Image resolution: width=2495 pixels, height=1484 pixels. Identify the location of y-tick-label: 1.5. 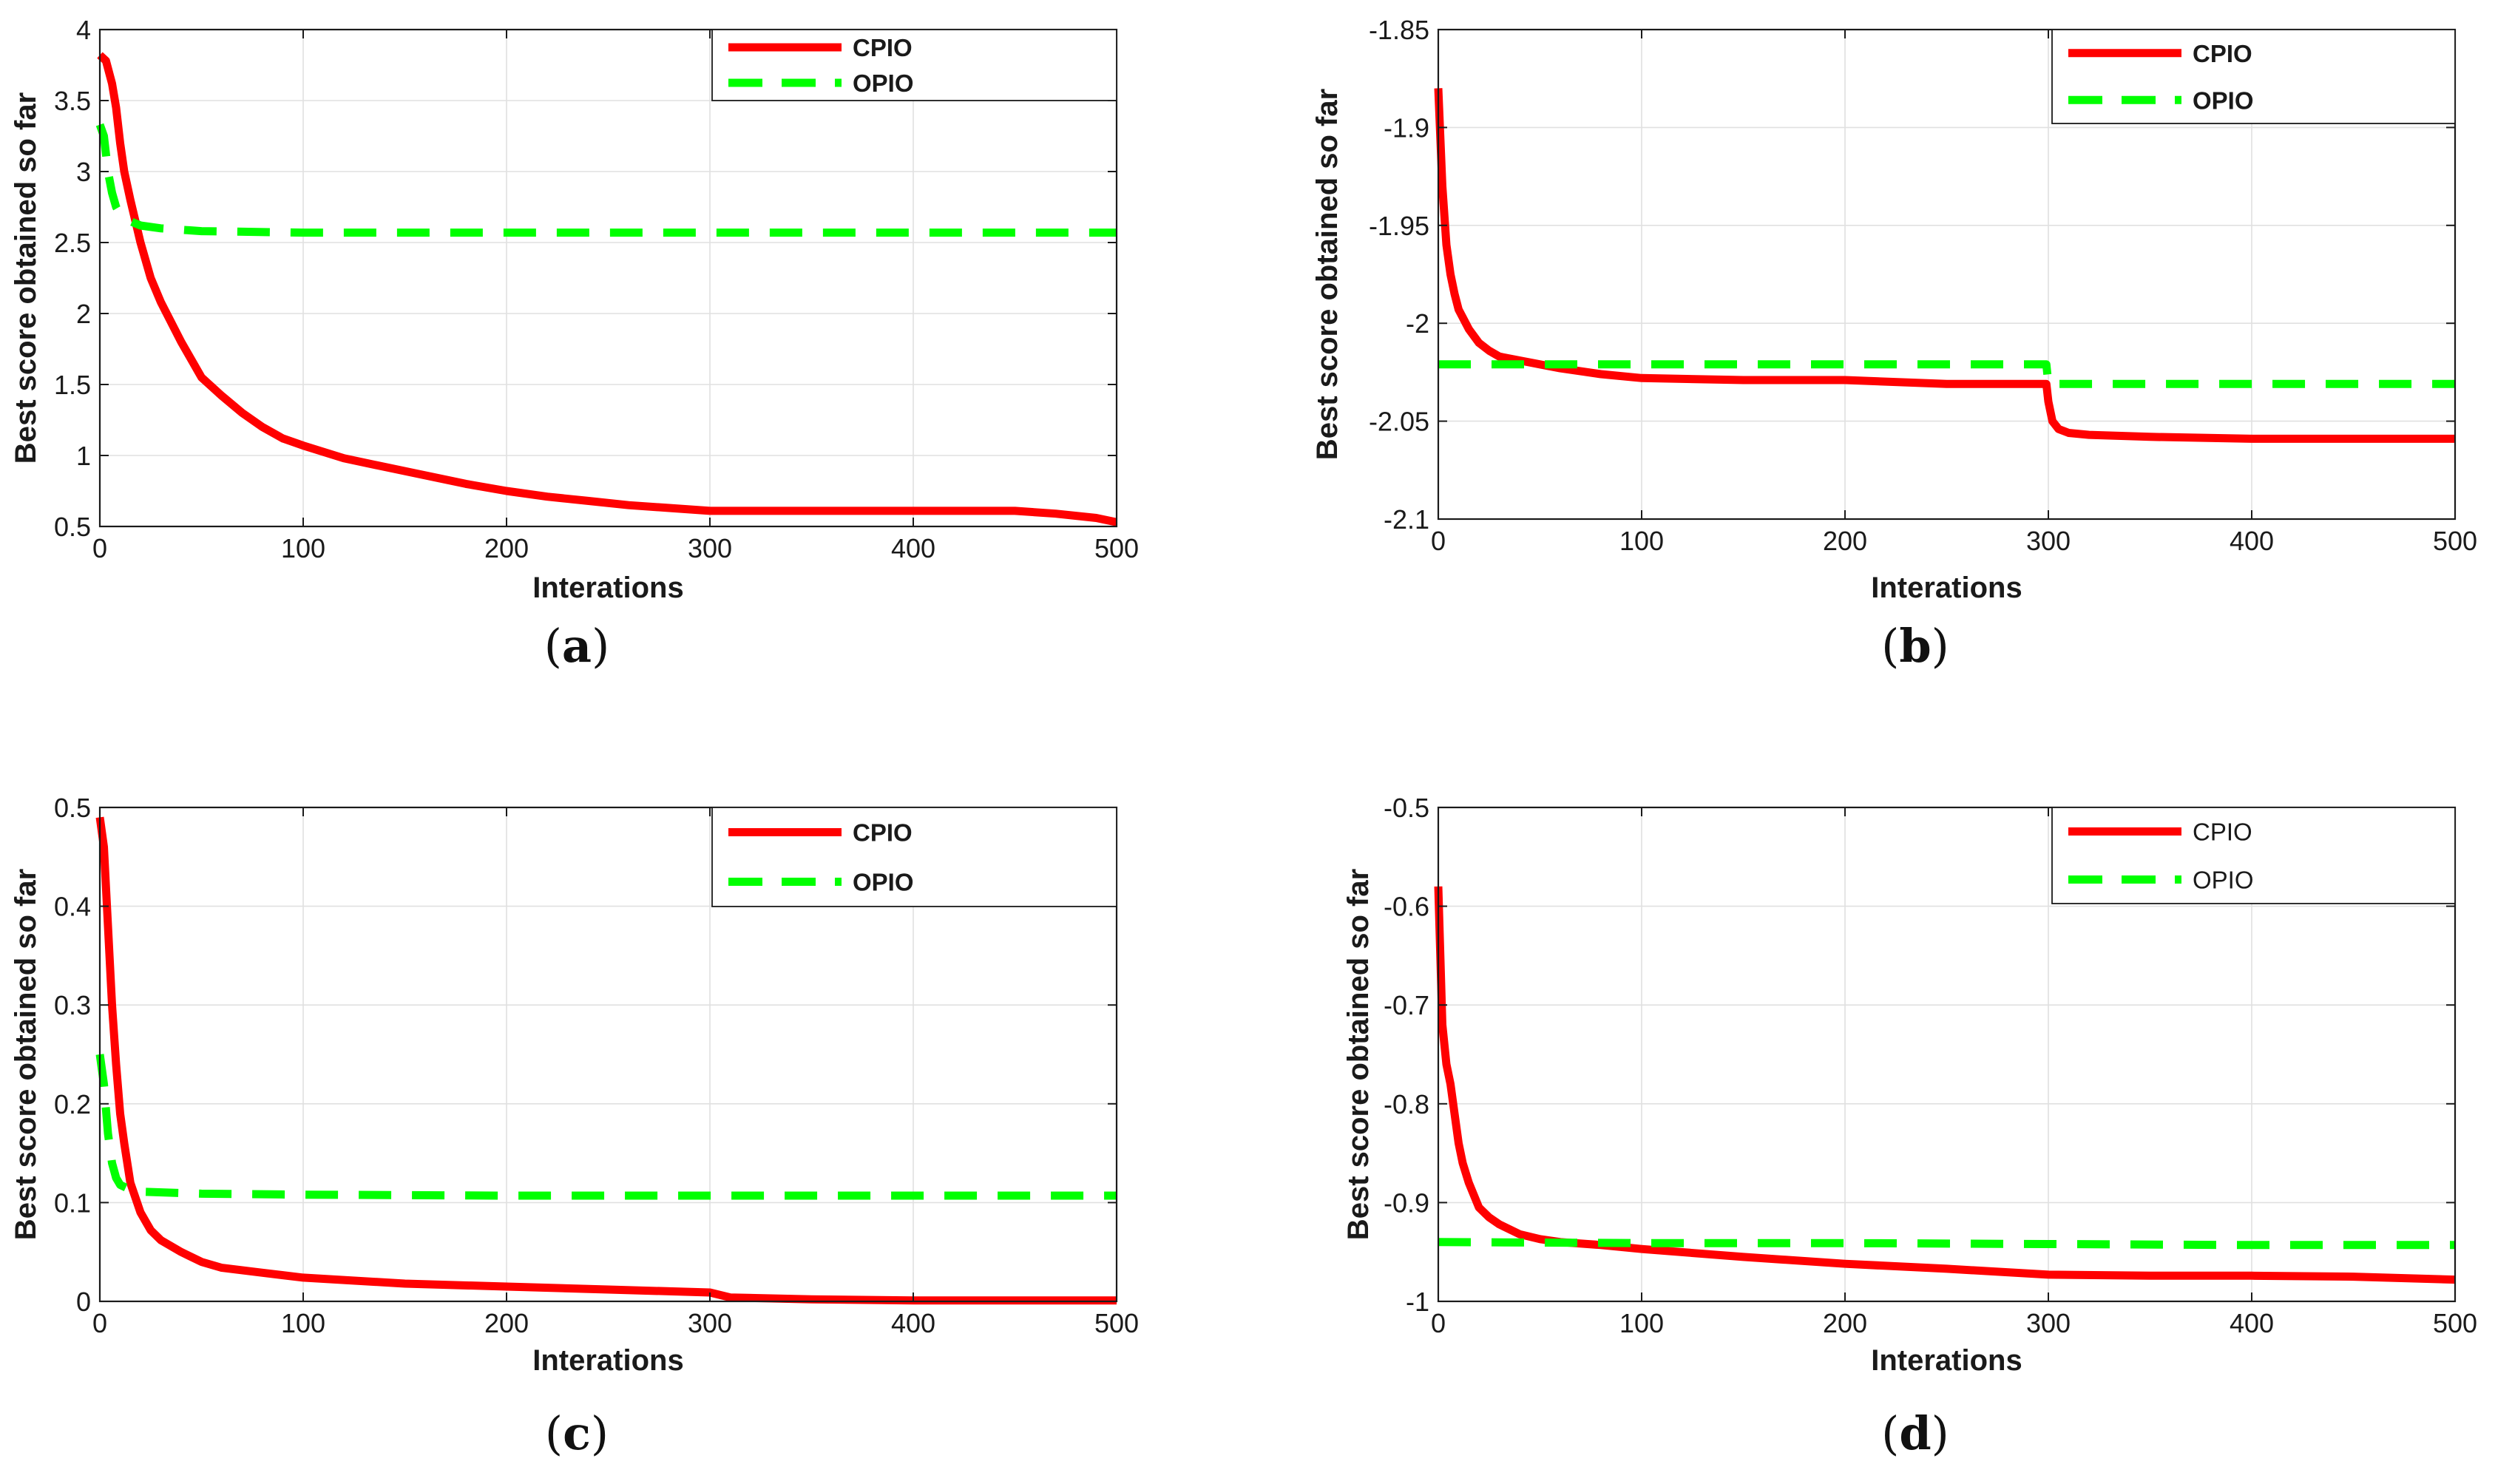
(73, 385).